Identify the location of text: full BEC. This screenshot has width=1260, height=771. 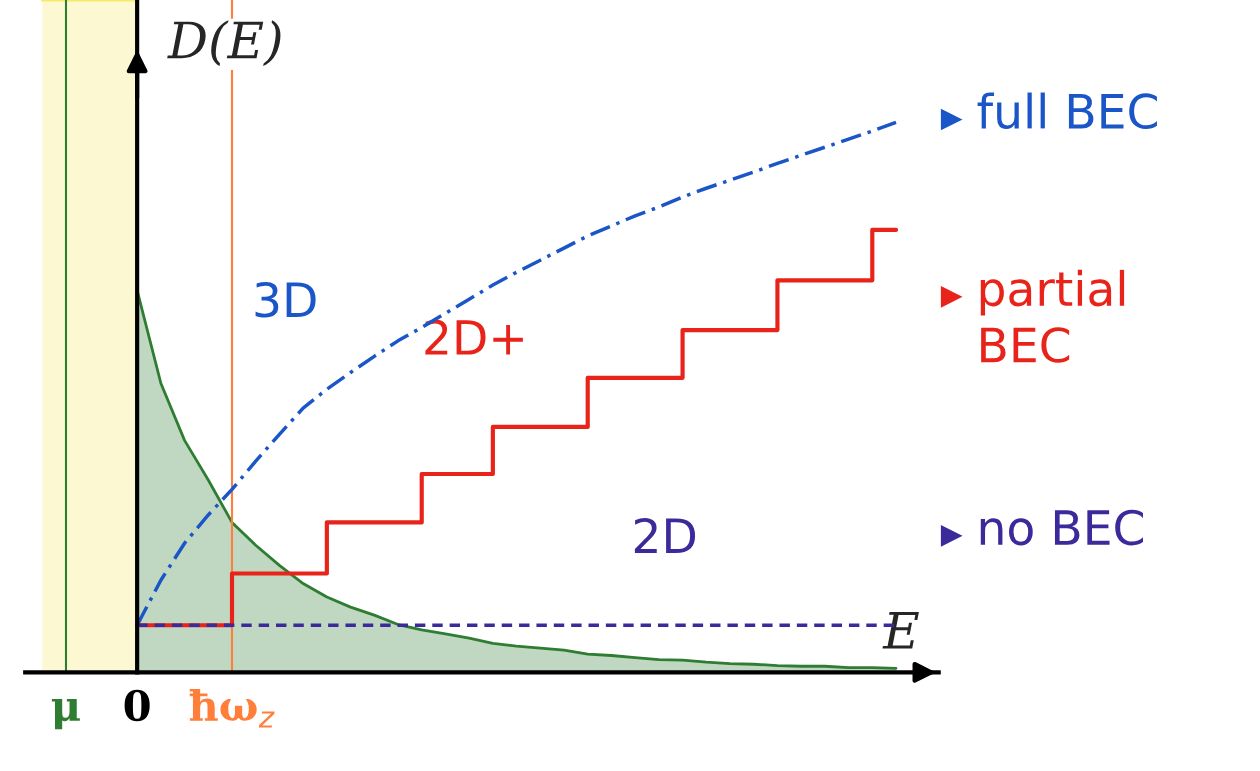
(1067, 111).